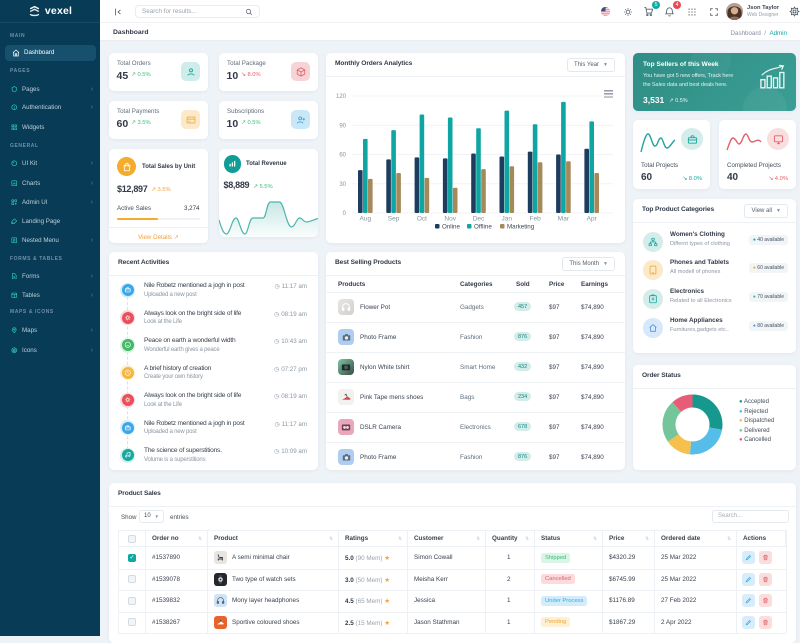  What do you see at coordinates (341, 97) in the screenshot?
I see `svg-text: 120` at bounding box center [341, 97].